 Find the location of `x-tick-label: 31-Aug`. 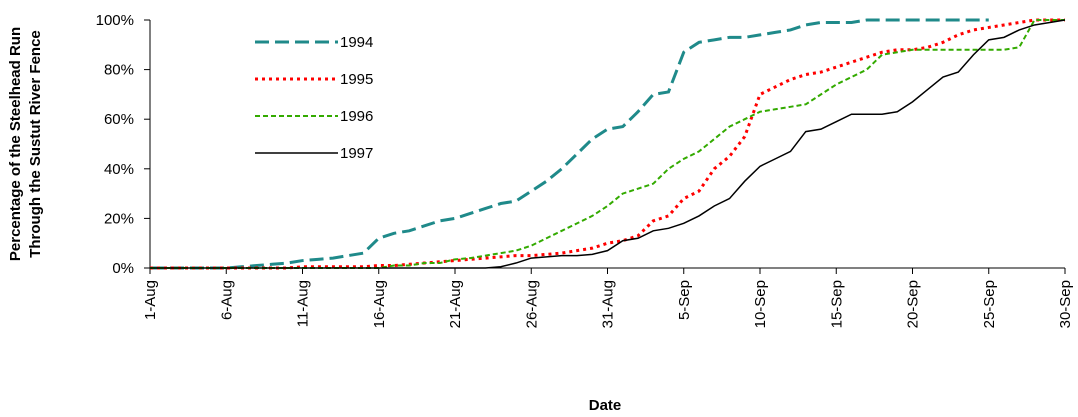

x-tick-label: 31-Aug is located at coordinates (608, 304).